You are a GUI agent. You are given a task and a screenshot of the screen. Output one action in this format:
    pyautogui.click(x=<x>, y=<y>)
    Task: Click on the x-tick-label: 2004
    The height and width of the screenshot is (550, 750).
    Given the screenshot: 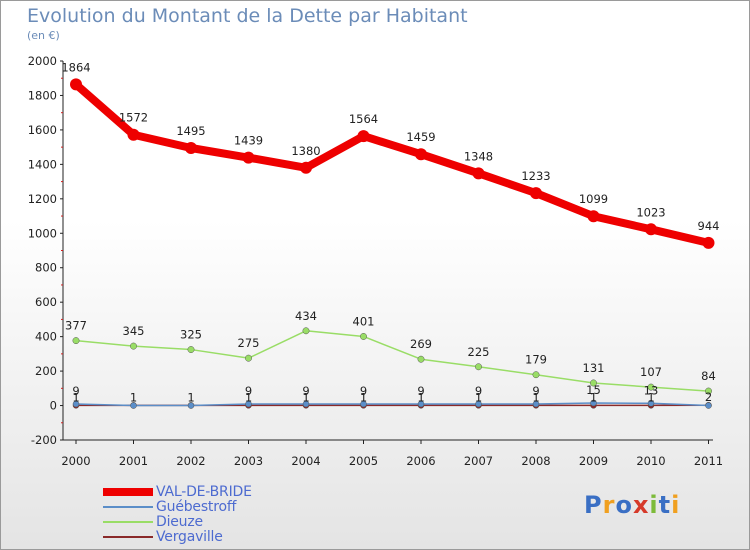 What is the action you would take?
    pyautogui.click(x=305, y=461)
    